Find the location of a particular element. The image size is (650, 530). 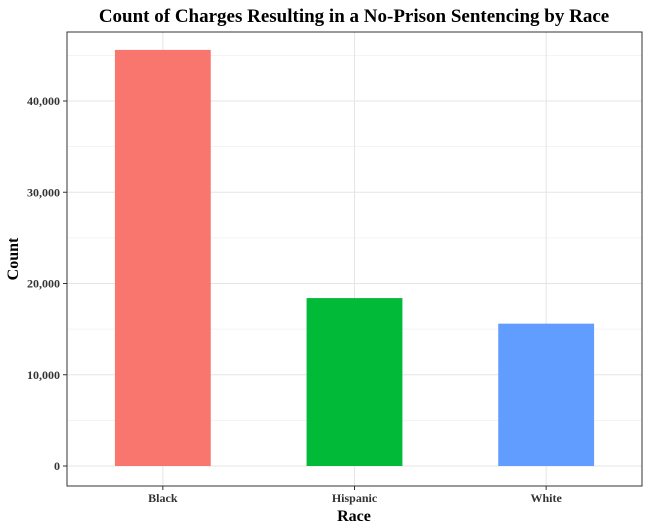

x-tick-label: Black is located at coordinates (163, 498).